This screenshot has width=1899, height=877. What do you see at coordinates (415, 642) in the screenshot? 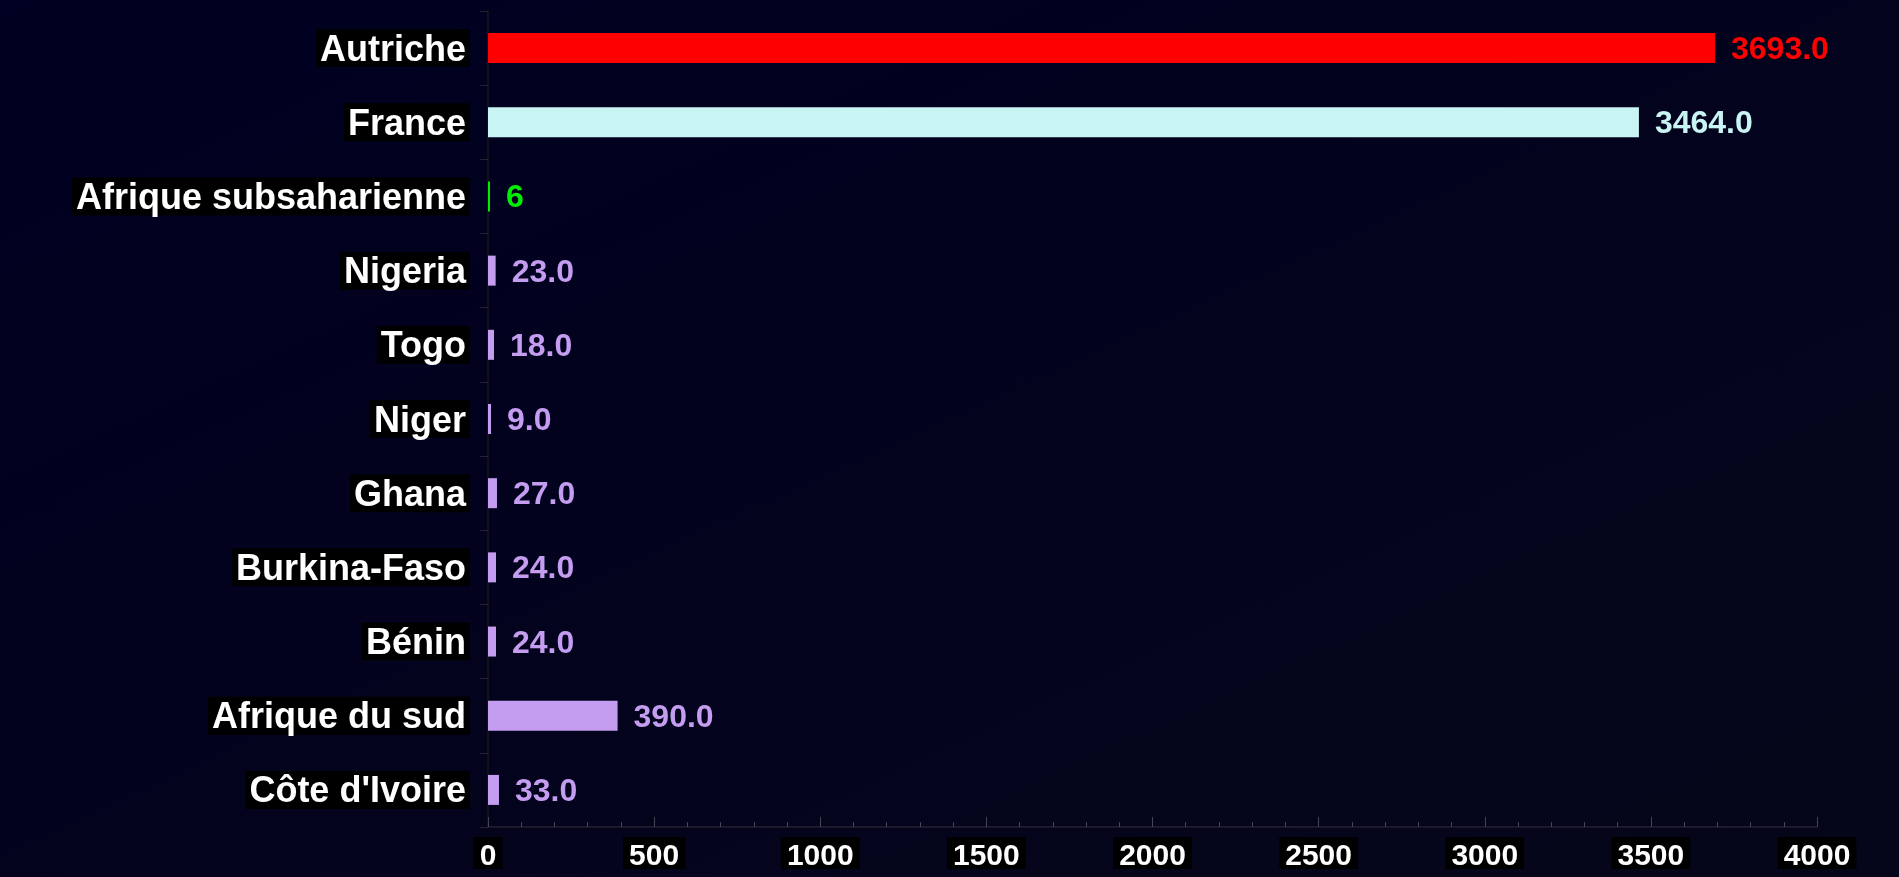
I see `y-tick-label: Bénin` at bounding box center [415, 642].